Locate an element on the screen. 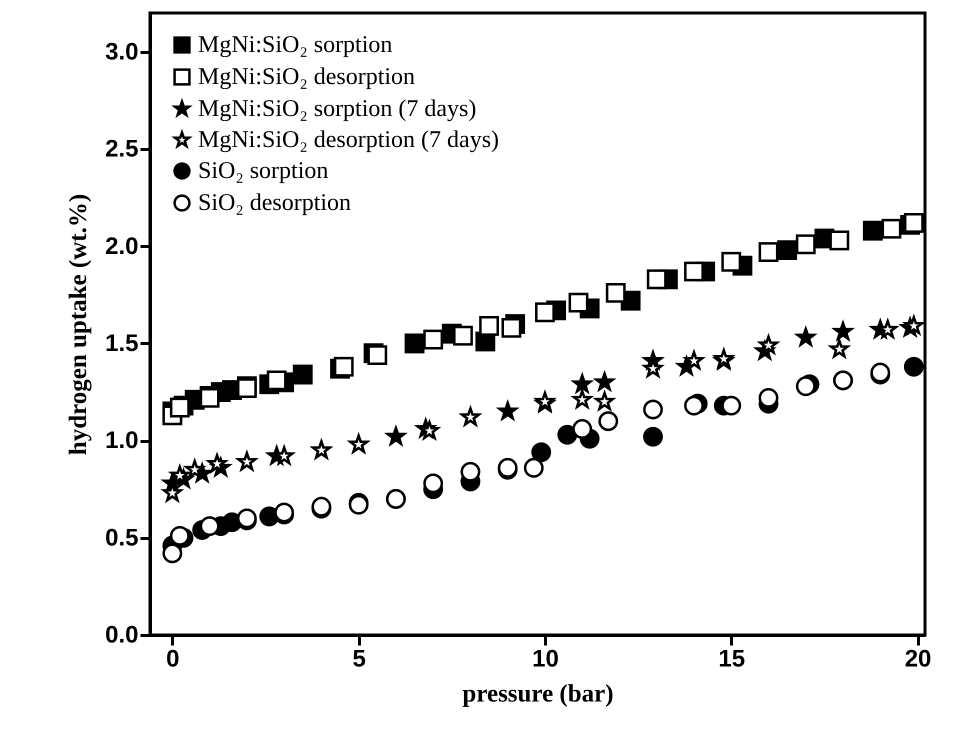 This screenshot has height=735, width=958. legend-label: MgNi:SiO₂ sorption (7 days) is located at coordinates (337, 109).